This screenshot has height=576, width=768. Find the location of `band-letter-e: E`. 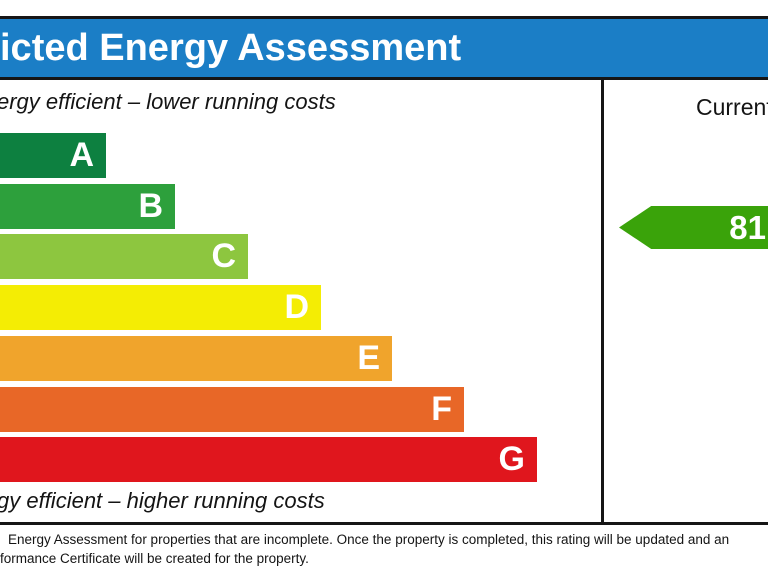

band-letter-e: E is located at coordinates (368, 358).